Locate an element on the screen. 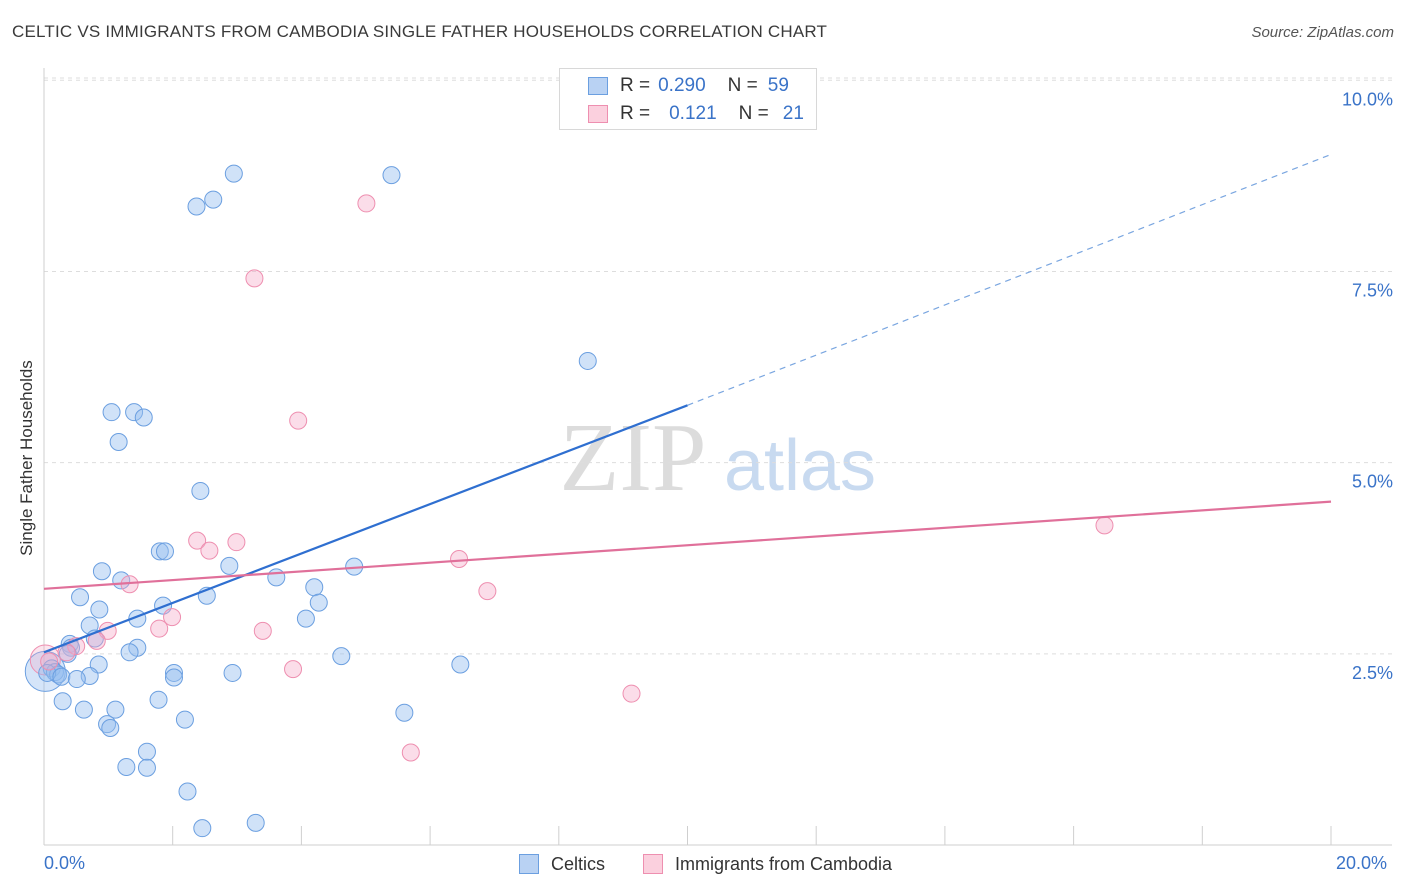  correlation-legend: R = 0.290 N = 59 R = 0.121 N = 21 is located at coordinates (688, 99).